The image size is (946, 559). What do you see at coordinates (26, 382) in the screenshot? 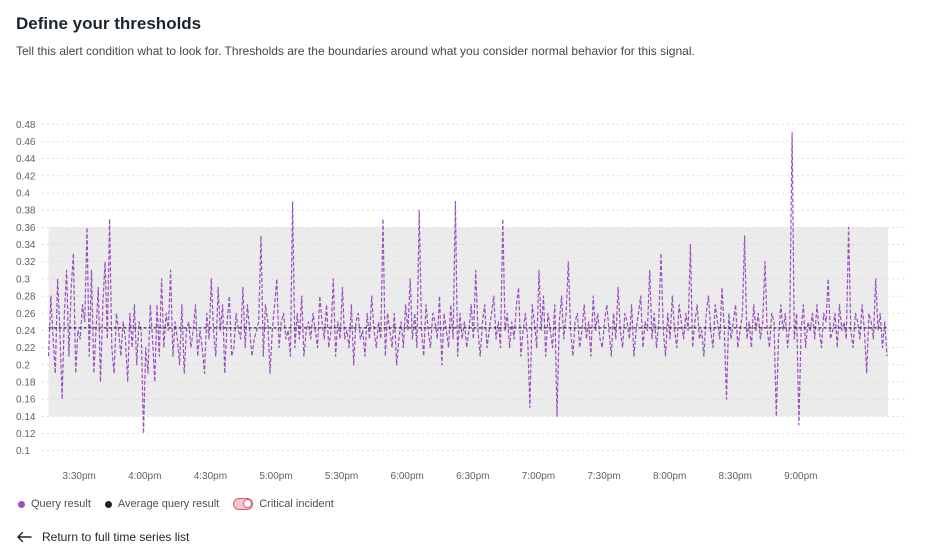
I see `y-tick-label: 0.18` at bounding box center [26, 382].